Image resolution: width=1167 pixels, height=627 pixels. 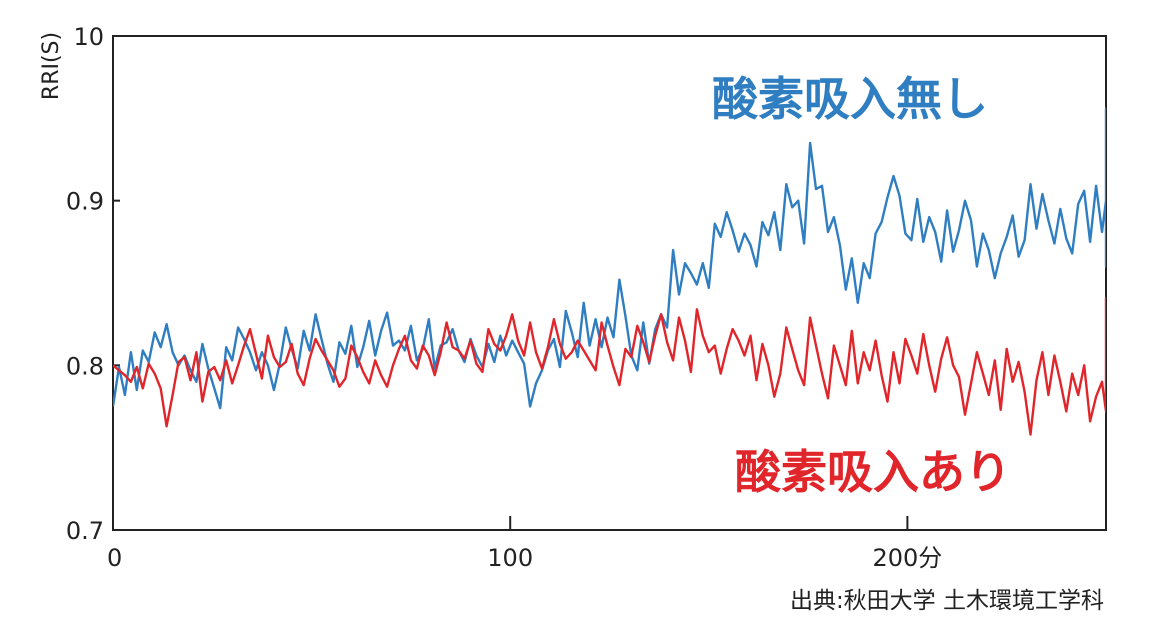 What do you see at coordinates (510, 558) in the screenshot?
I see `x-tick-label: 100` at bounding box center [510, 558].